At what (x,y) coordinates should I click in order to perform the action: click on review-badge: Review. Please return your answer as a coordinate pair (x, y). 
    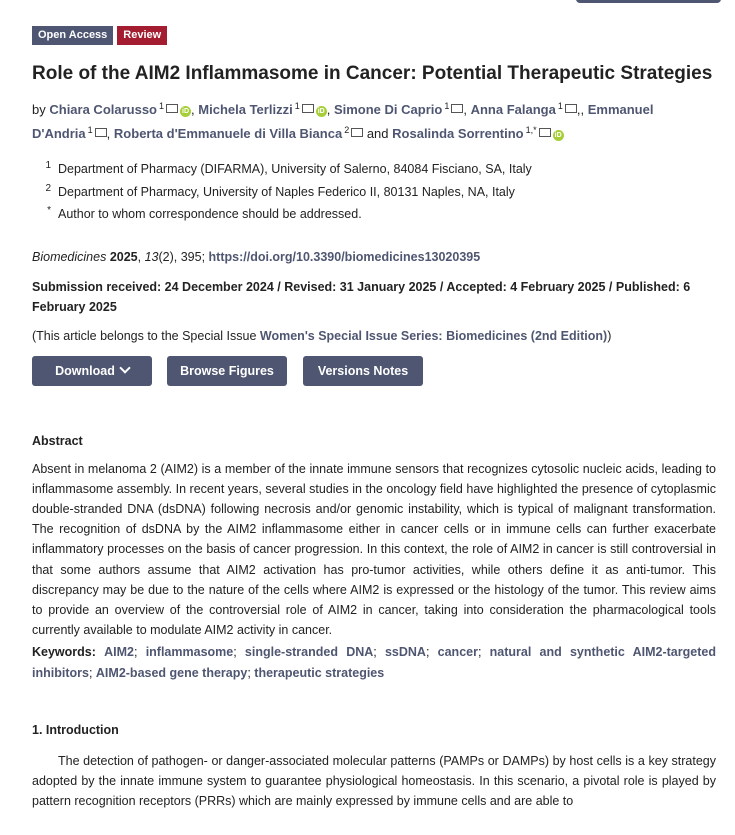
    Looking at the image, I should click on (142, 35).